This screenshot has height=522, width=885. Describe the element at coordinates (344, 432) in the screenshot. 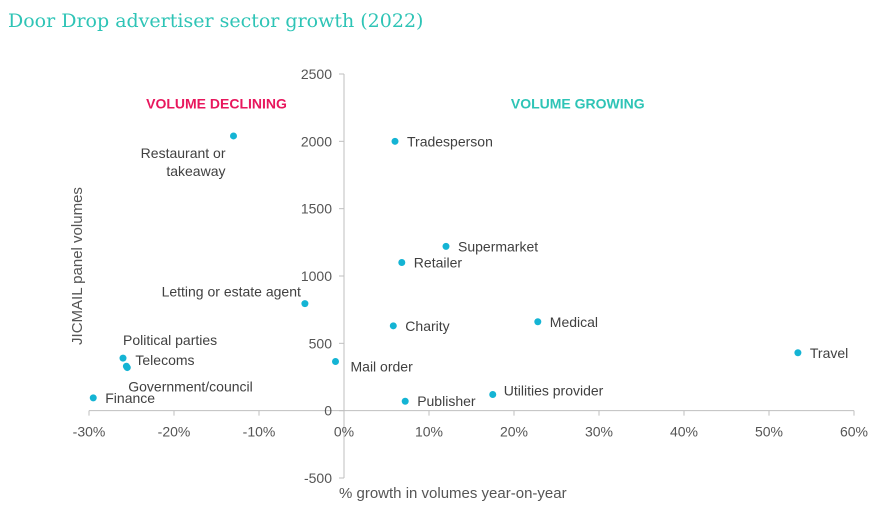

I see `x-tick-label: 0%` at that location.